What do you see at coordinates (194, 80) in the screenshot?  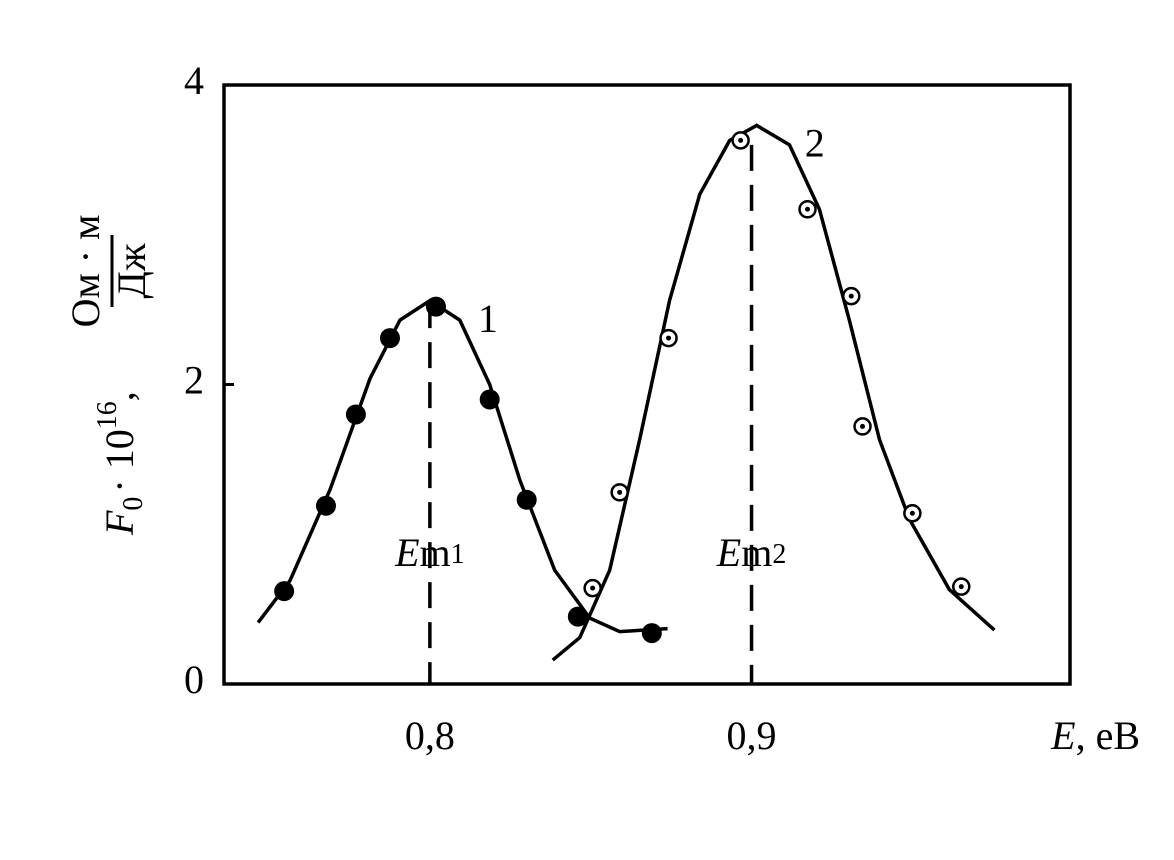 I see `y-tick-label: 4` at bounding box center [194, 80].